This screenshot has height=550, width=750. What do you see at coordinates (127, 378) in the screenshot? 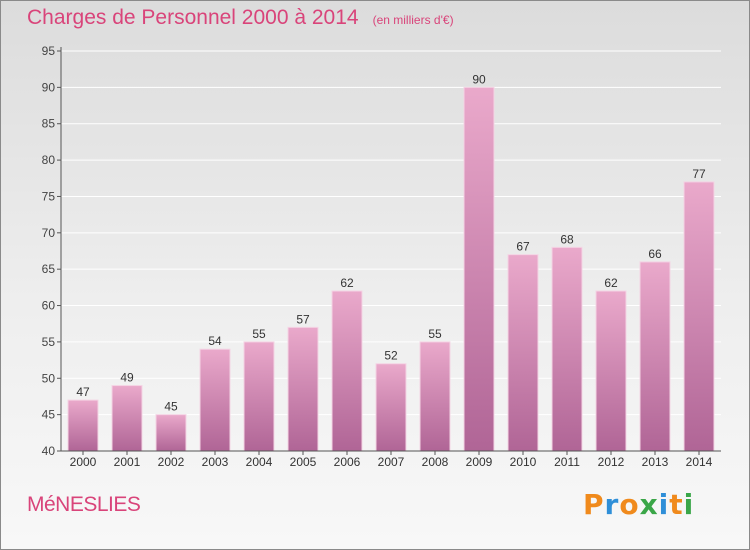
I see `value-label: 49` at bounding box center [127, 378].